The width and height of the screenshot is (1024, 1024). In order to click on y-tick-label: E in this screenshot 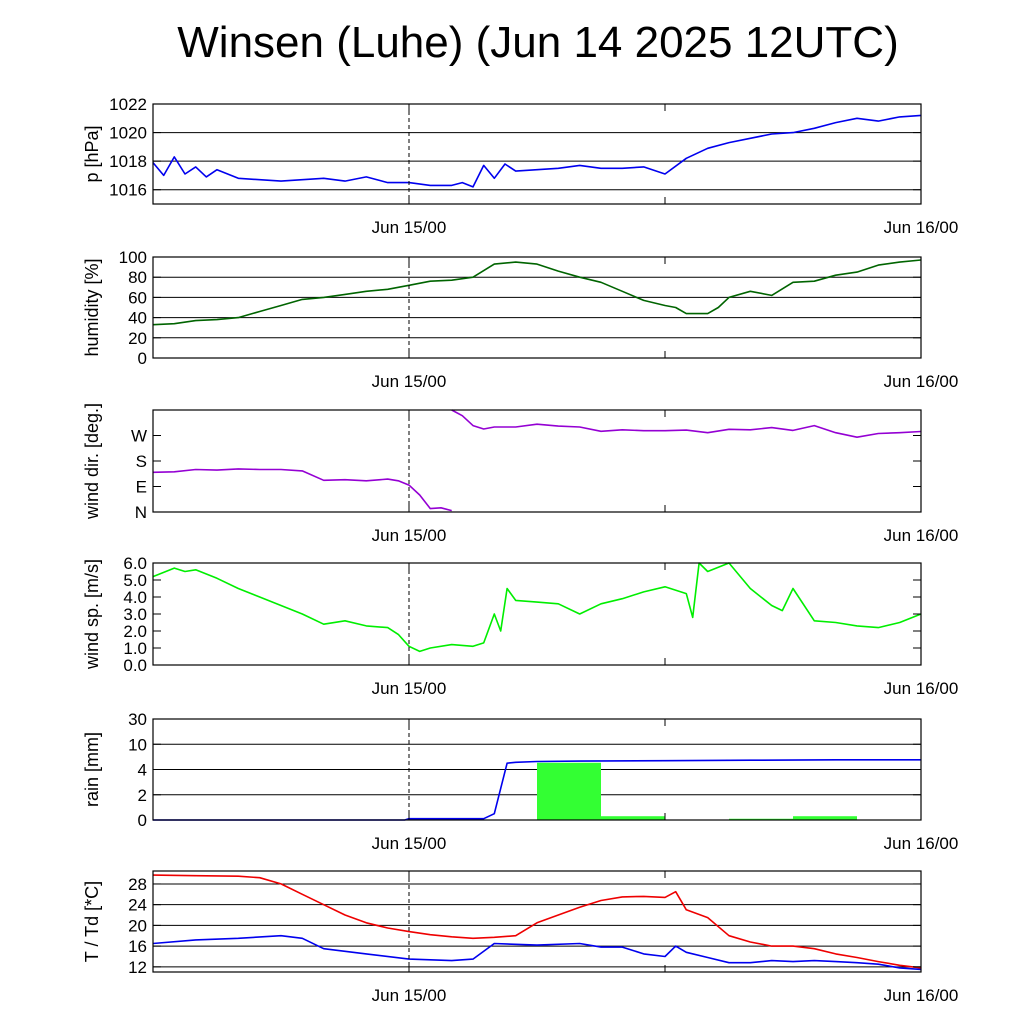, I will do `click(141, 487)`.